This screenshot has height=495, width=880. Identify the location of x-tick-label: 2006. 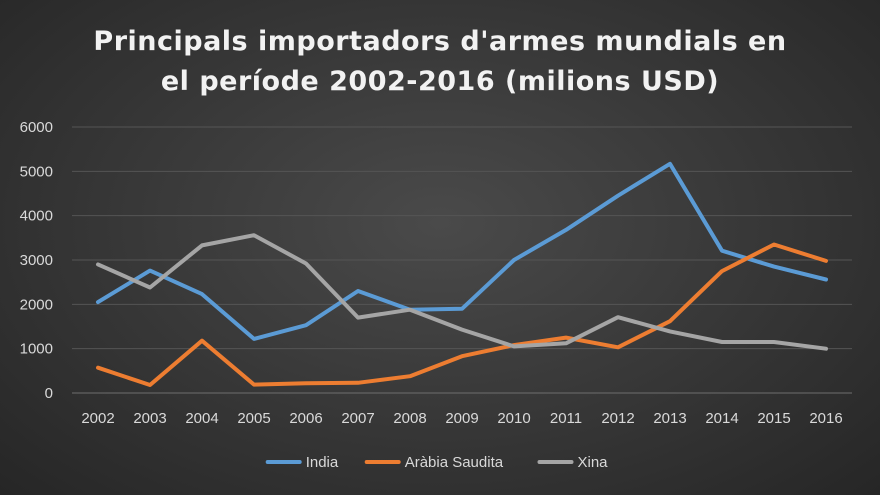
(305, 418).